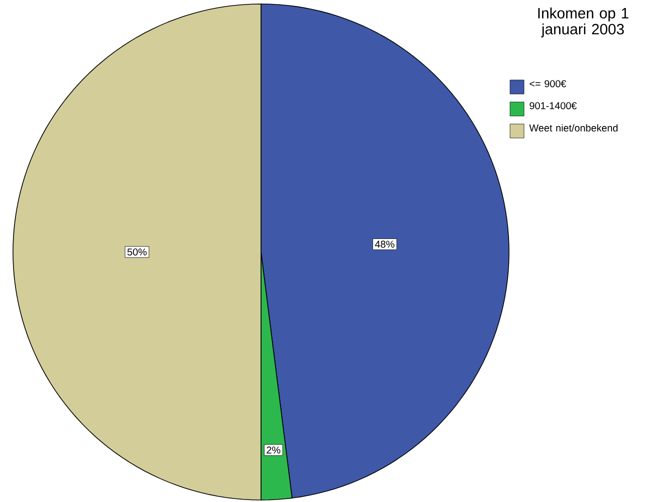  Describe the element at coordinates (573, 128) in the screenshot. I see `legend-label: Weet niet/onbekend` at that location.